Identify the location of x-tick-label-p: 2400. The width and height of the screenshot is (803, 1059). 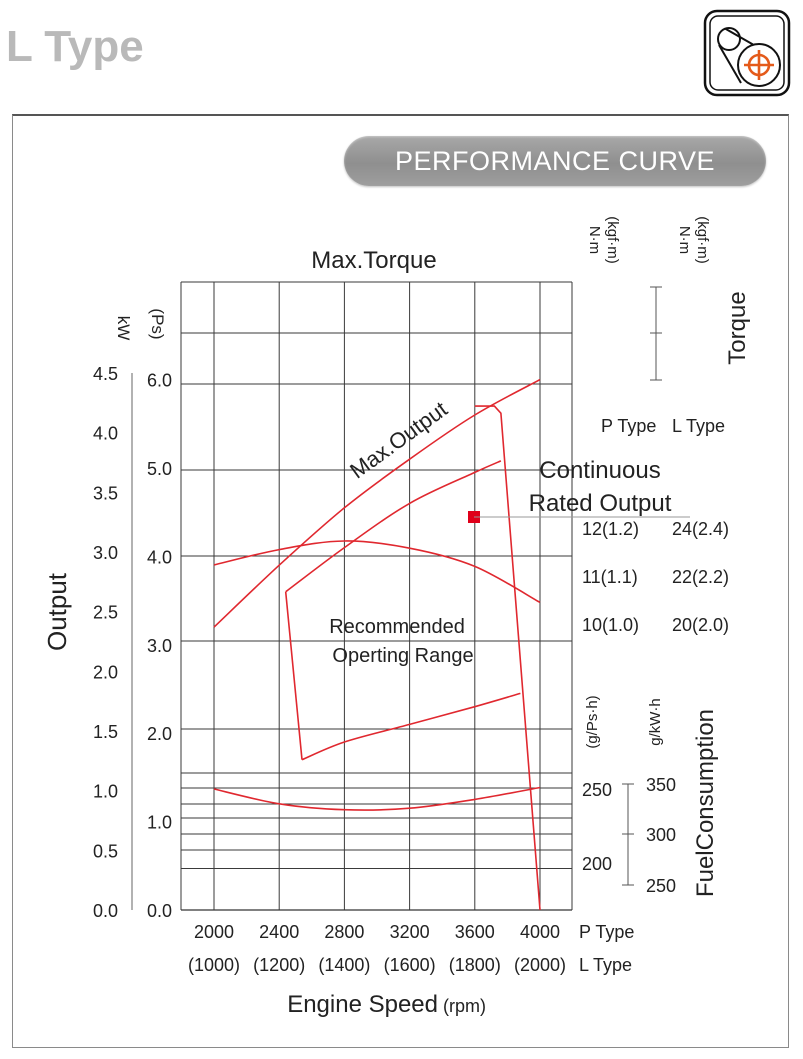
(279, 932).